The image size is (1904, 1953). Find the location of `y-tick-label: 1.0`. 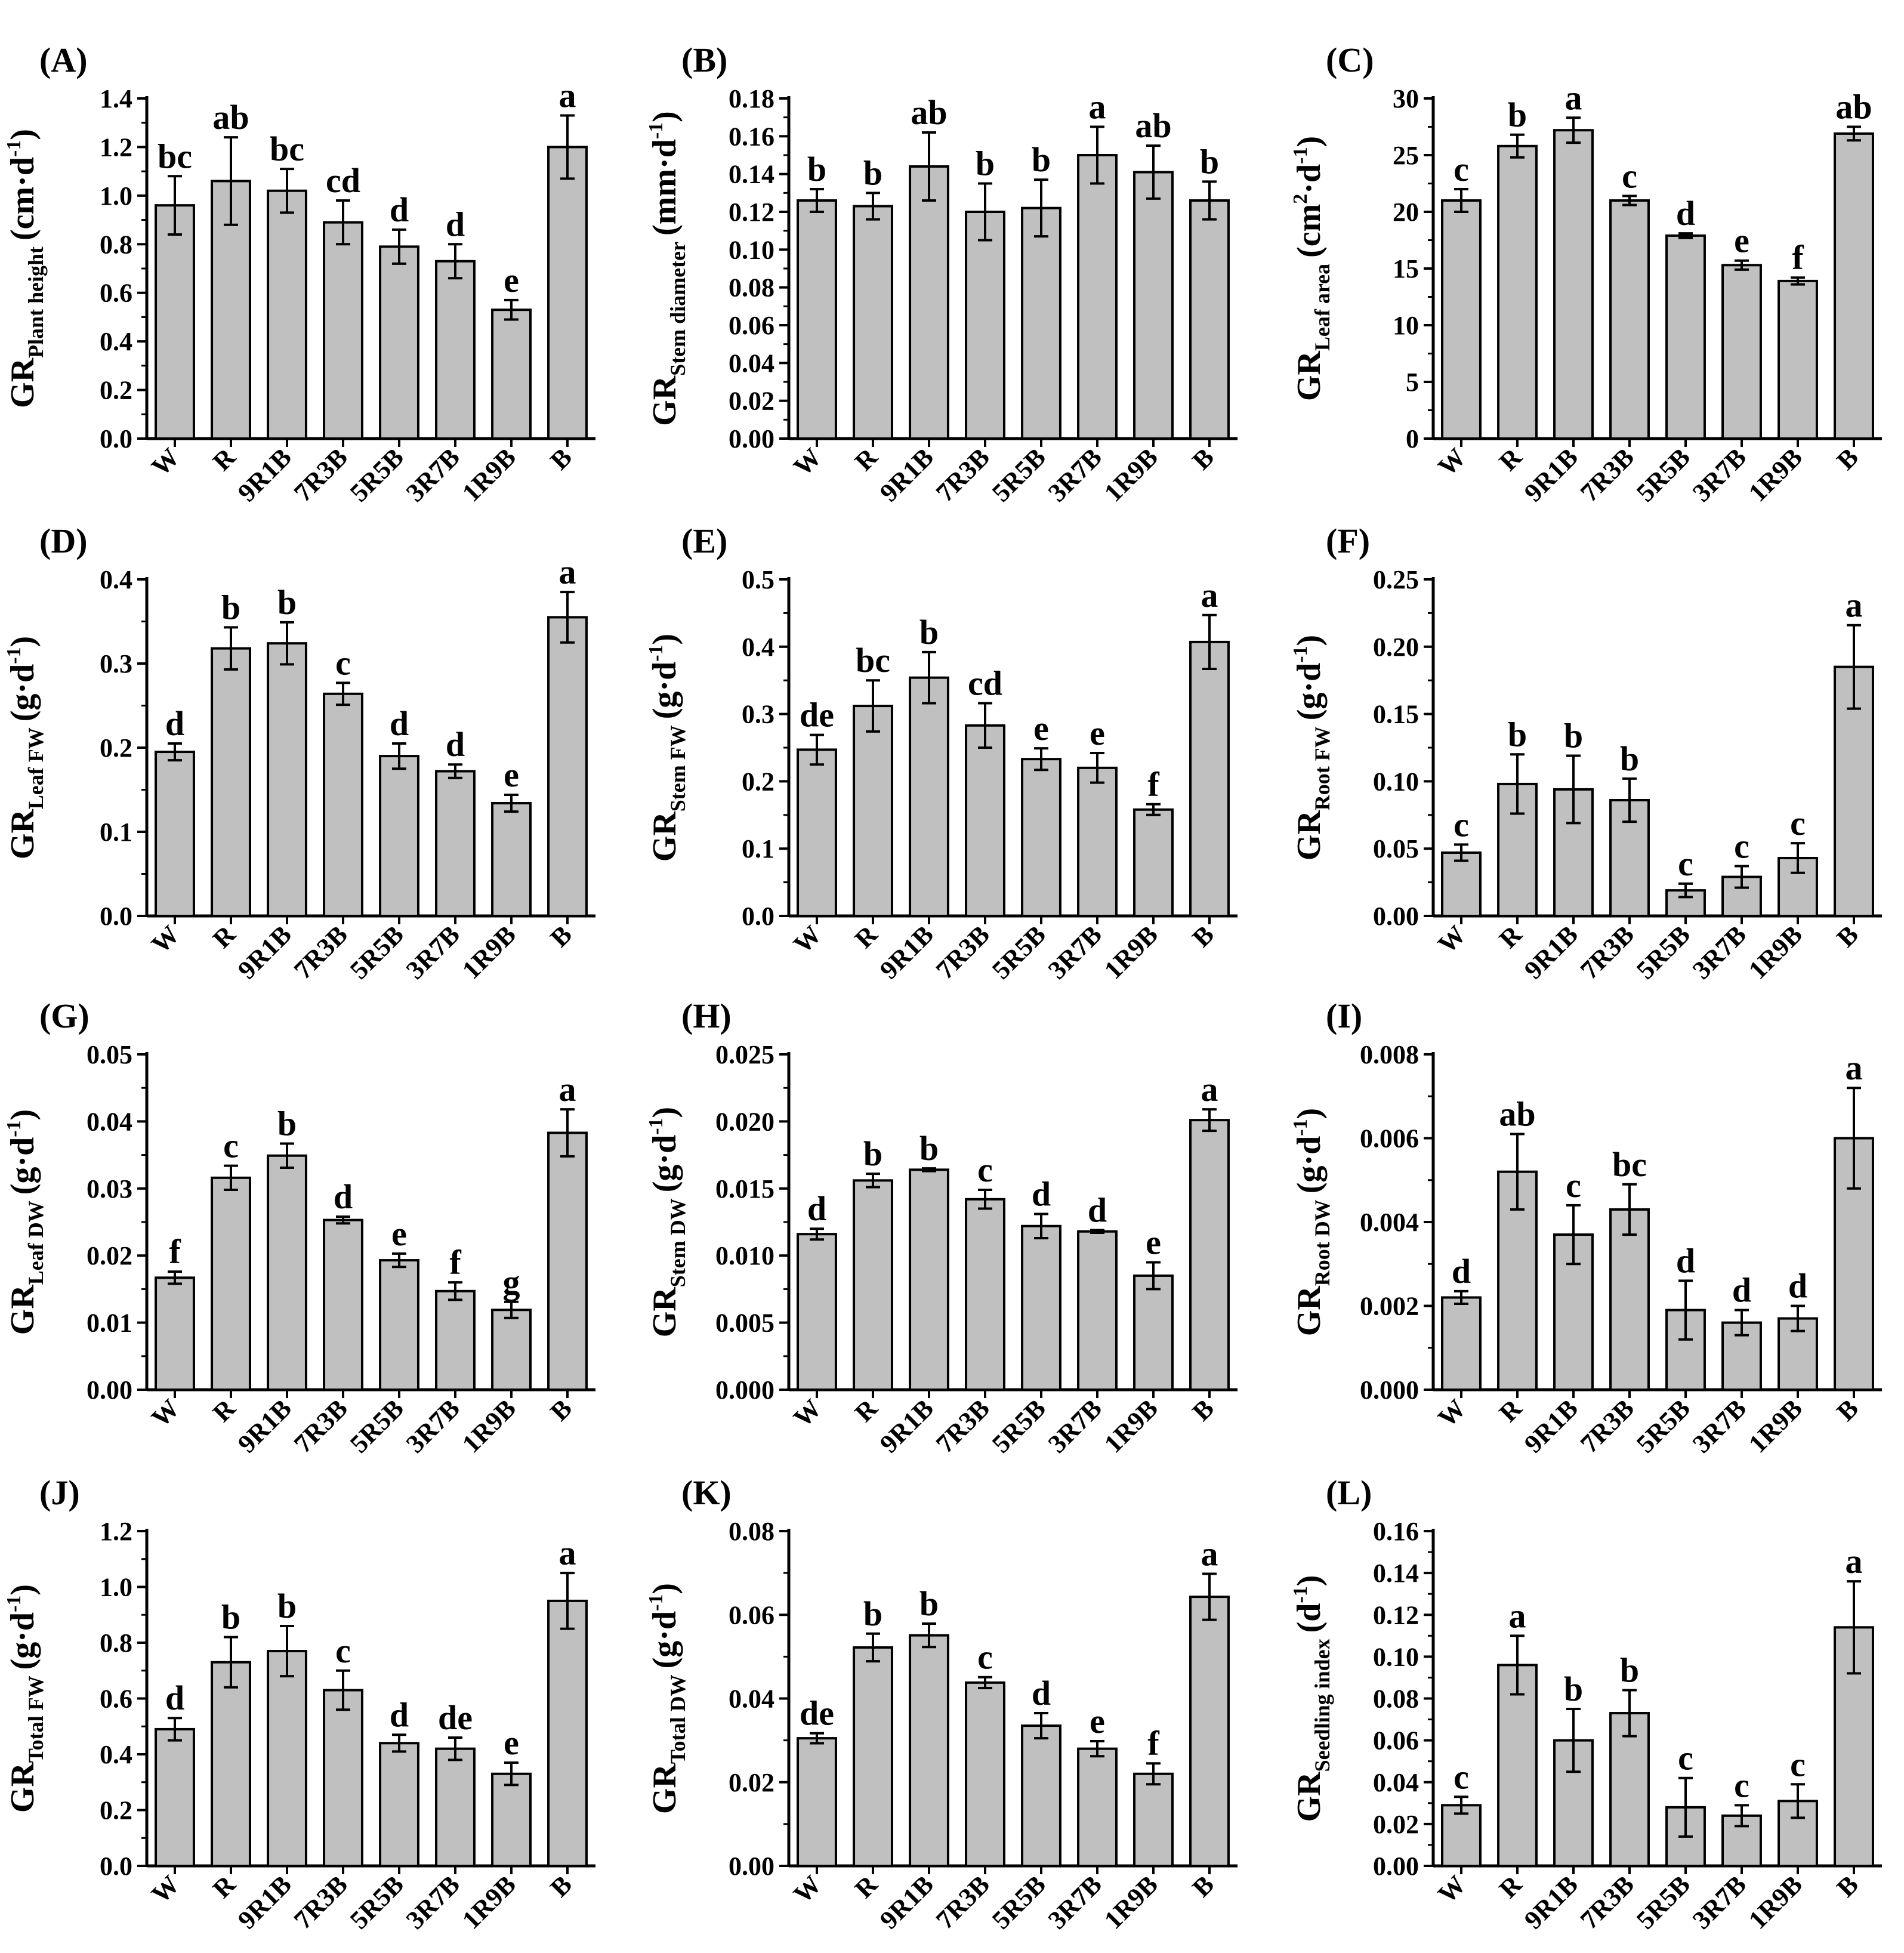

y-tick-label: 1.0 is located at coordinates (116, 196).